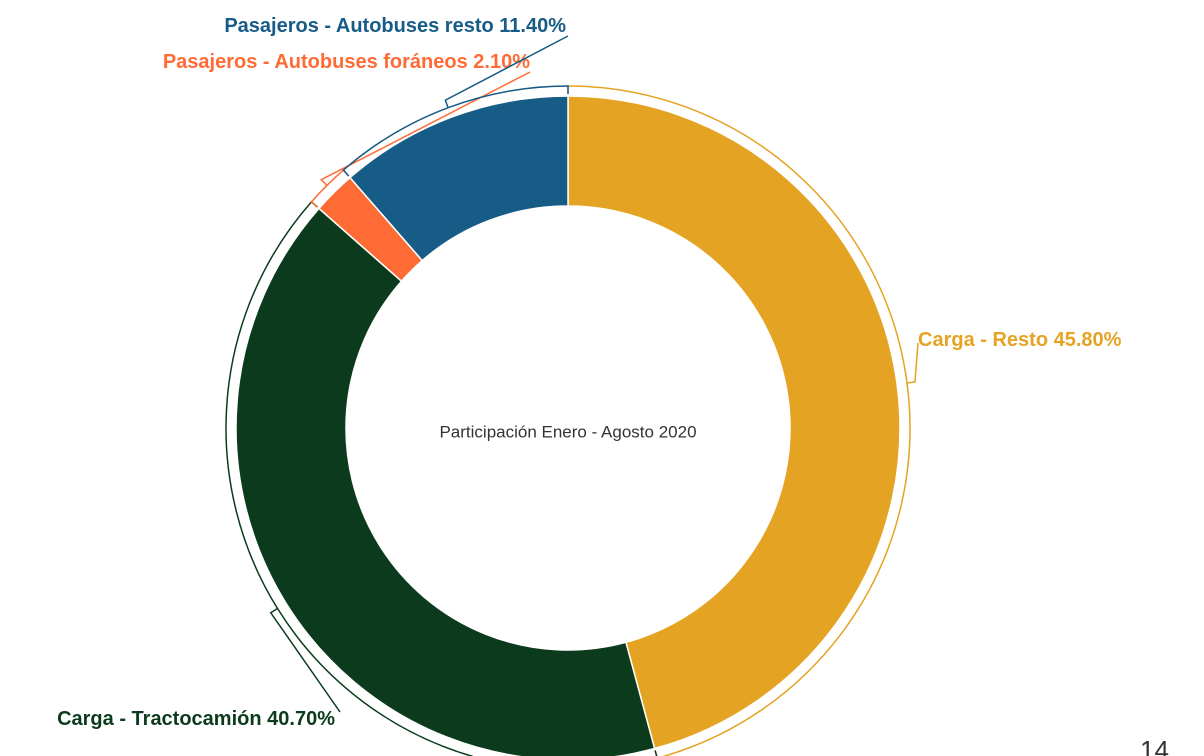 Image resolution: width=1204 pixels, height=756 pixels. What do you see at coordinates (983, 340) in the screenshot?
I see `slice-label-name: Carga - Resto` at bounding box center [983, 340].